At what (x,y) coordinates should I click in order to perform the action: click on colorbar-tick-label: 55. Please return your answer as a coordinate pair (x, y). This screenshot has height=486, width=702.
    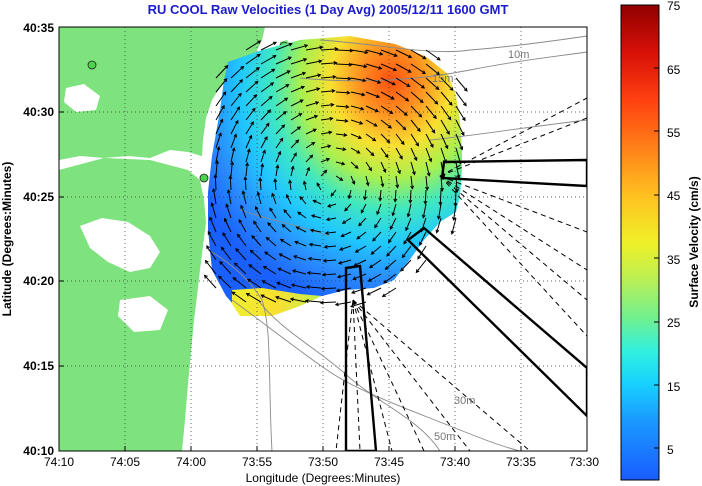
    Looking at the image, I should click on (674, 133).